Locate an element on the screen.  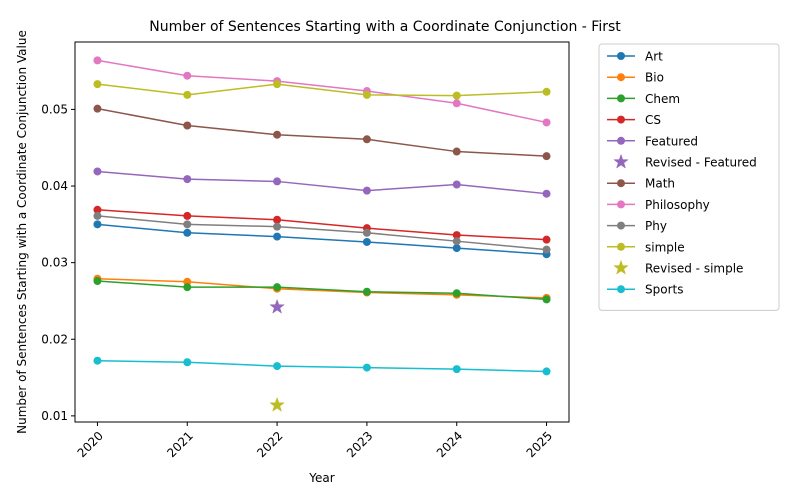
legend-label: Math is located at coordinates (660, 184).